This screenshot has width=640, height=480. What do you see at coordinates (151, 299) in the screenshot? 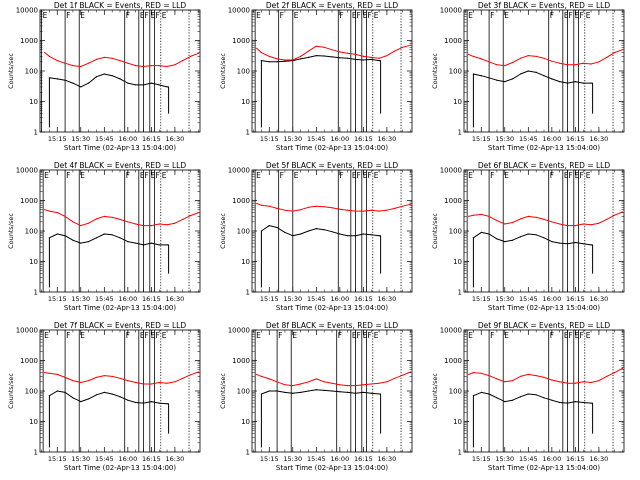
I see `x-tick-label: 16:15` at bounding box center [151, 299].